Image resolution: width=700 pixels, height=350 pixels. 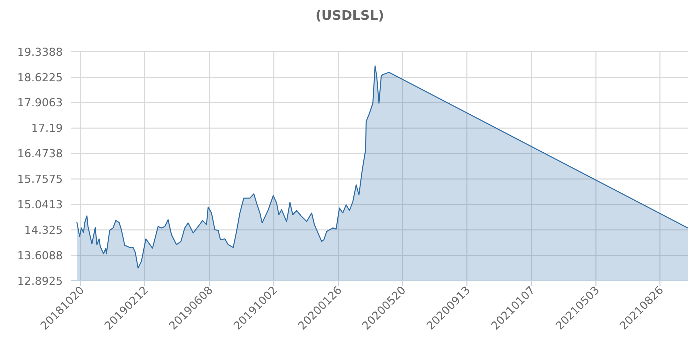 I want to click on y-tick-label: 17.9063, so click(x=40, y=103).